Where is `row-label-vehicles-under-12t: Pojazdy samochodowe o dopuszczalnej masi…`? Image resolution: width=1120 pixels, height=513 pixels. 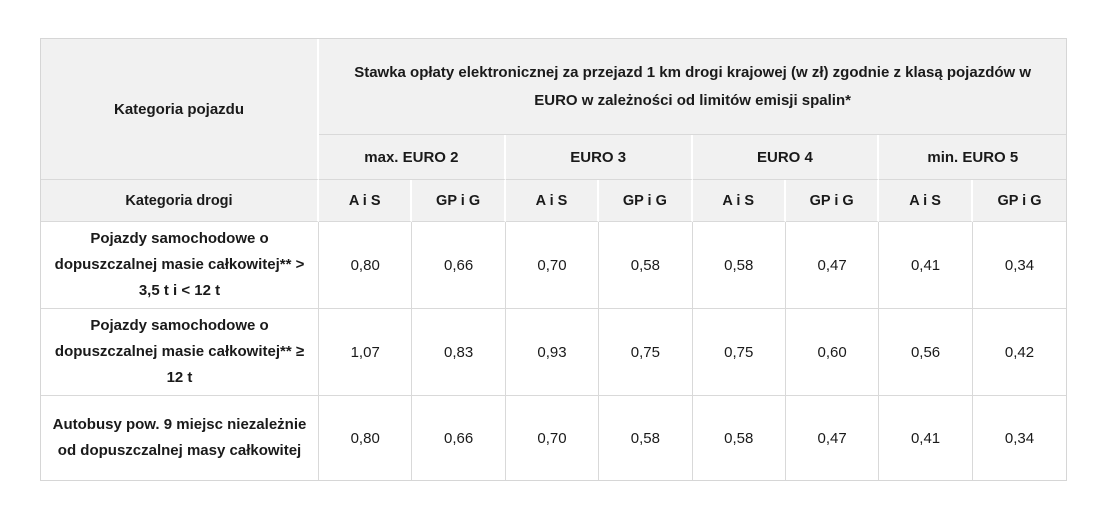
row-label-vehicles-under-12t: Pojazdy samochodowe o dopuszczalnej masi… is located at coordinates (180, 265).